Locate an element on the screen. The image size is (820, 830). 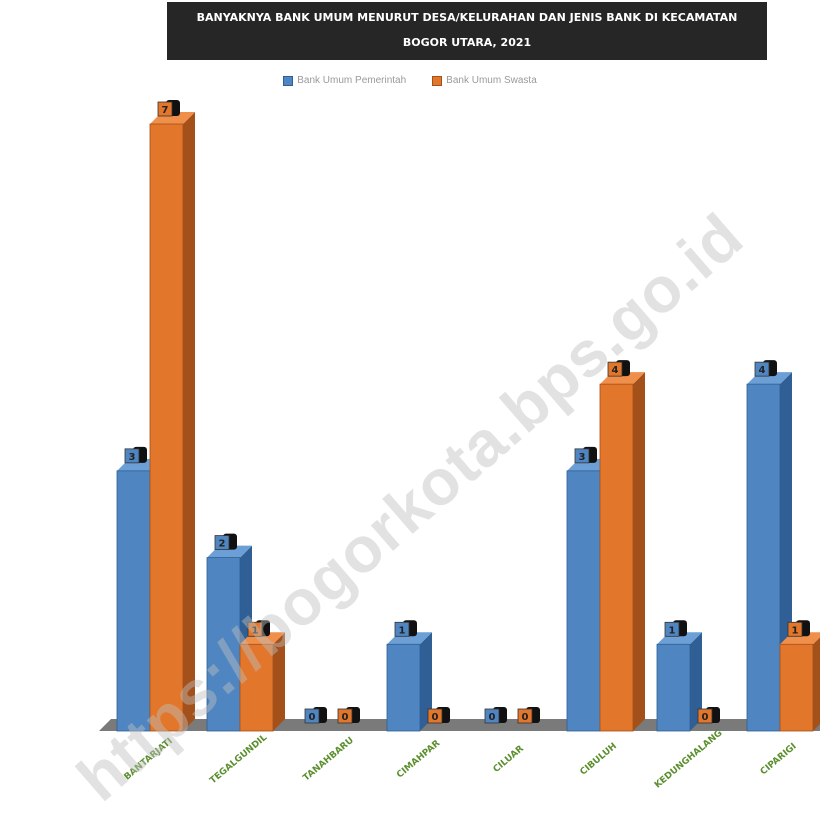
legend-label-pemerintah: Bank Umum Pemerintah is located at coordinates (352, 80).